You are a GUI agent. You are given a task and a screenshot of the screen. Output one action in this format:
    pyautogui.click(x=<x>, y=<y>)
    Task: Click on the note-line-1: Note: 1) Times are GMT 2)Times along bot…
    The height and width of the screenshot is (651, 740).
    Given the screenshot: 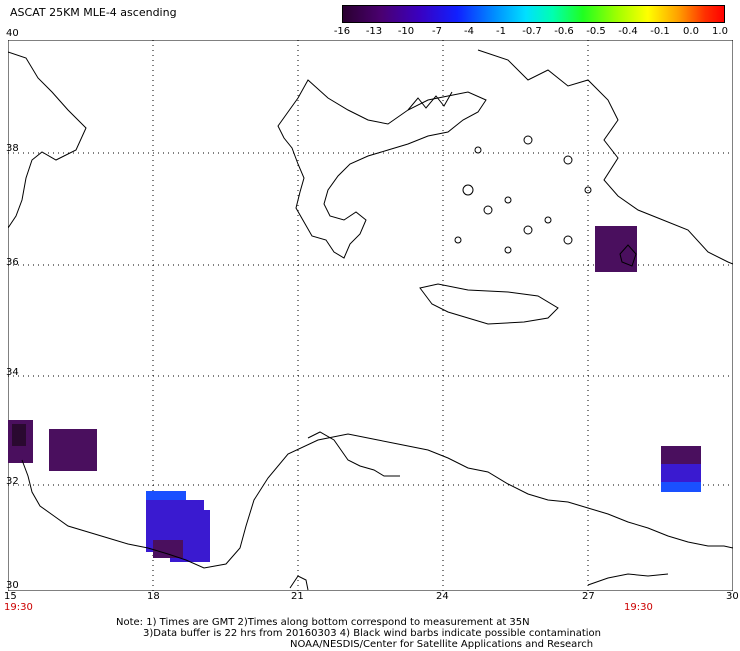 What is the action you would take?
    pyautogui.click(x=323, y=622)
    